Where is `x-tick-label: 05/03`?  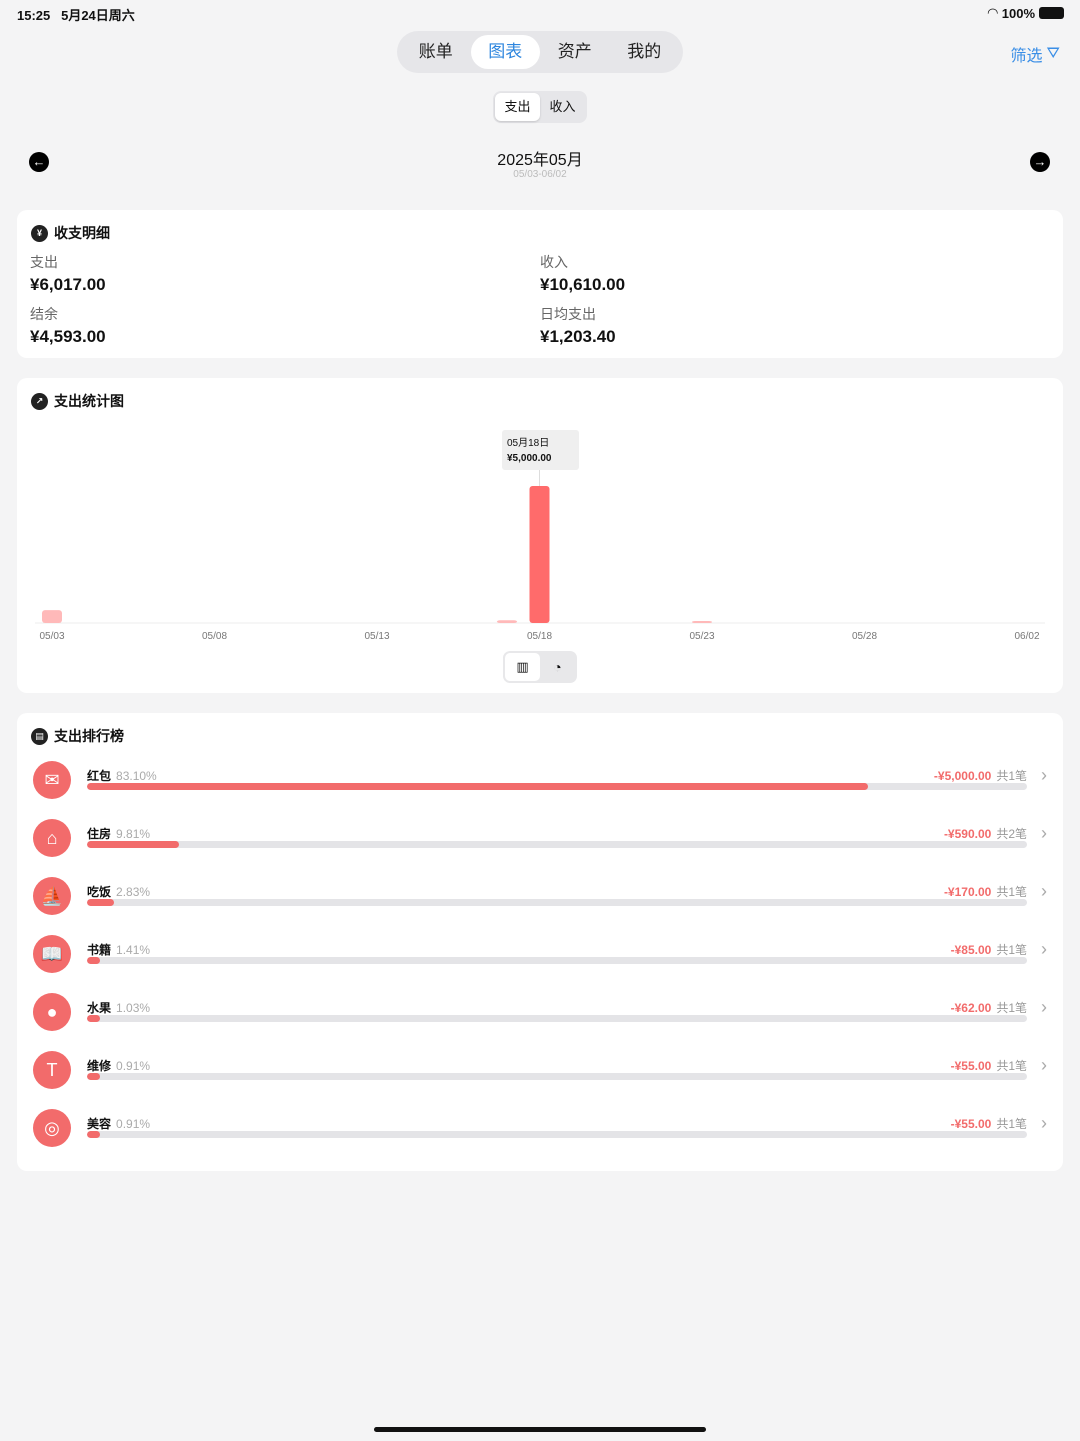
x-tick-label: 05/03 is located at coordinates (51, 636).